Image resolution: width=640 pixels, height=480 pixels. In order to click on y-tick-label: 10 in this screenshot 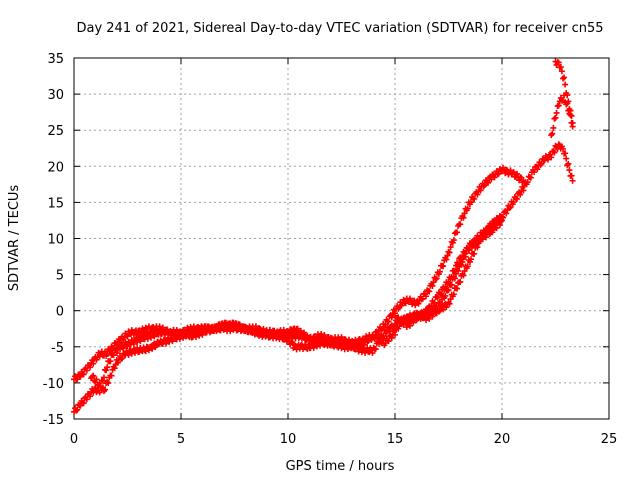, I will do `click(55, 240)`.